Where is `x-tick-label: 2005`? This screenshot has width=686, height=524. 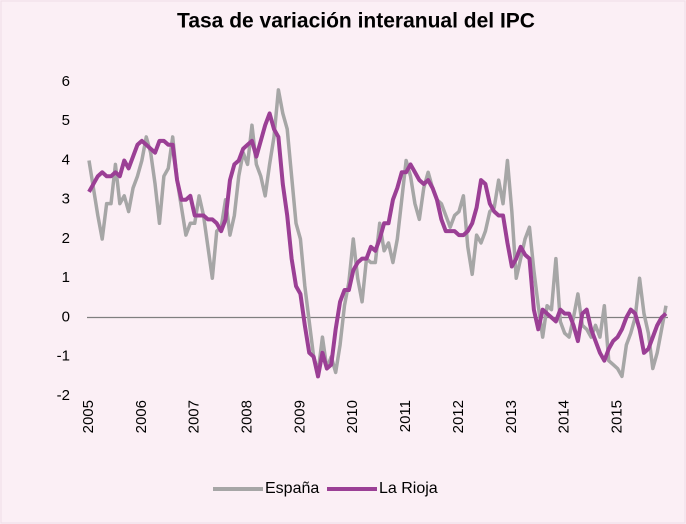
x-tick-label: 2005 is located at coordinates (88, 416).